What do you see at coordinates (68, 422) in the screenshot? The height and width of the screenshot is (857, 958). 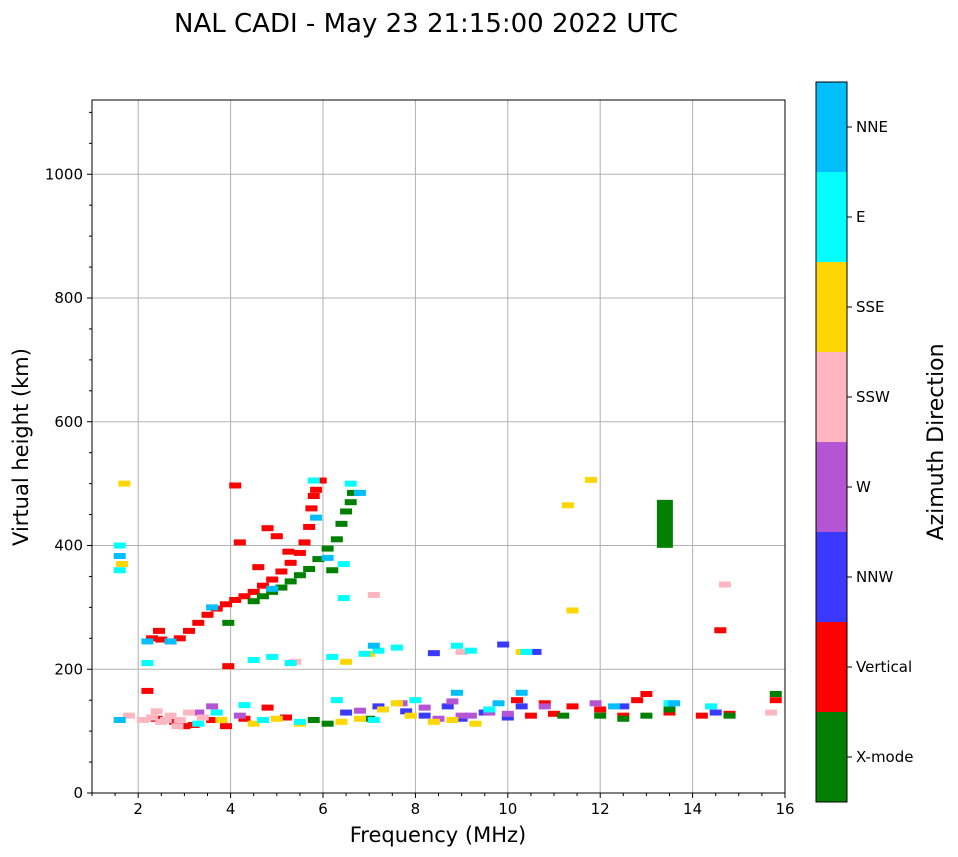 I see `y-tick-label: 600` at bounding box center [68, 422].